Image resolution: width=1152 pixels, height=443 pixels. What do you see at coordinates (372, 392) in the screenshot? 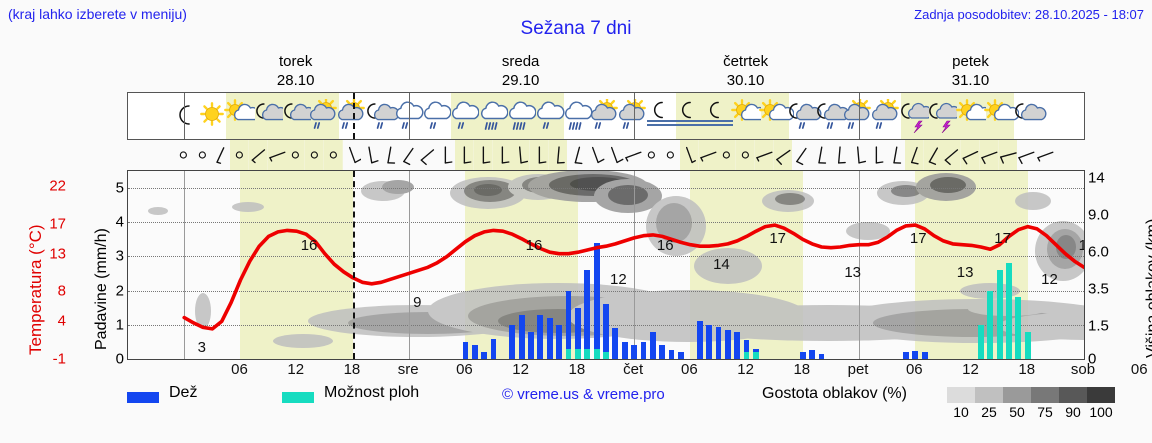
I see `shower-legend-label: Možnost ploh` at bounding box center [372, 392].